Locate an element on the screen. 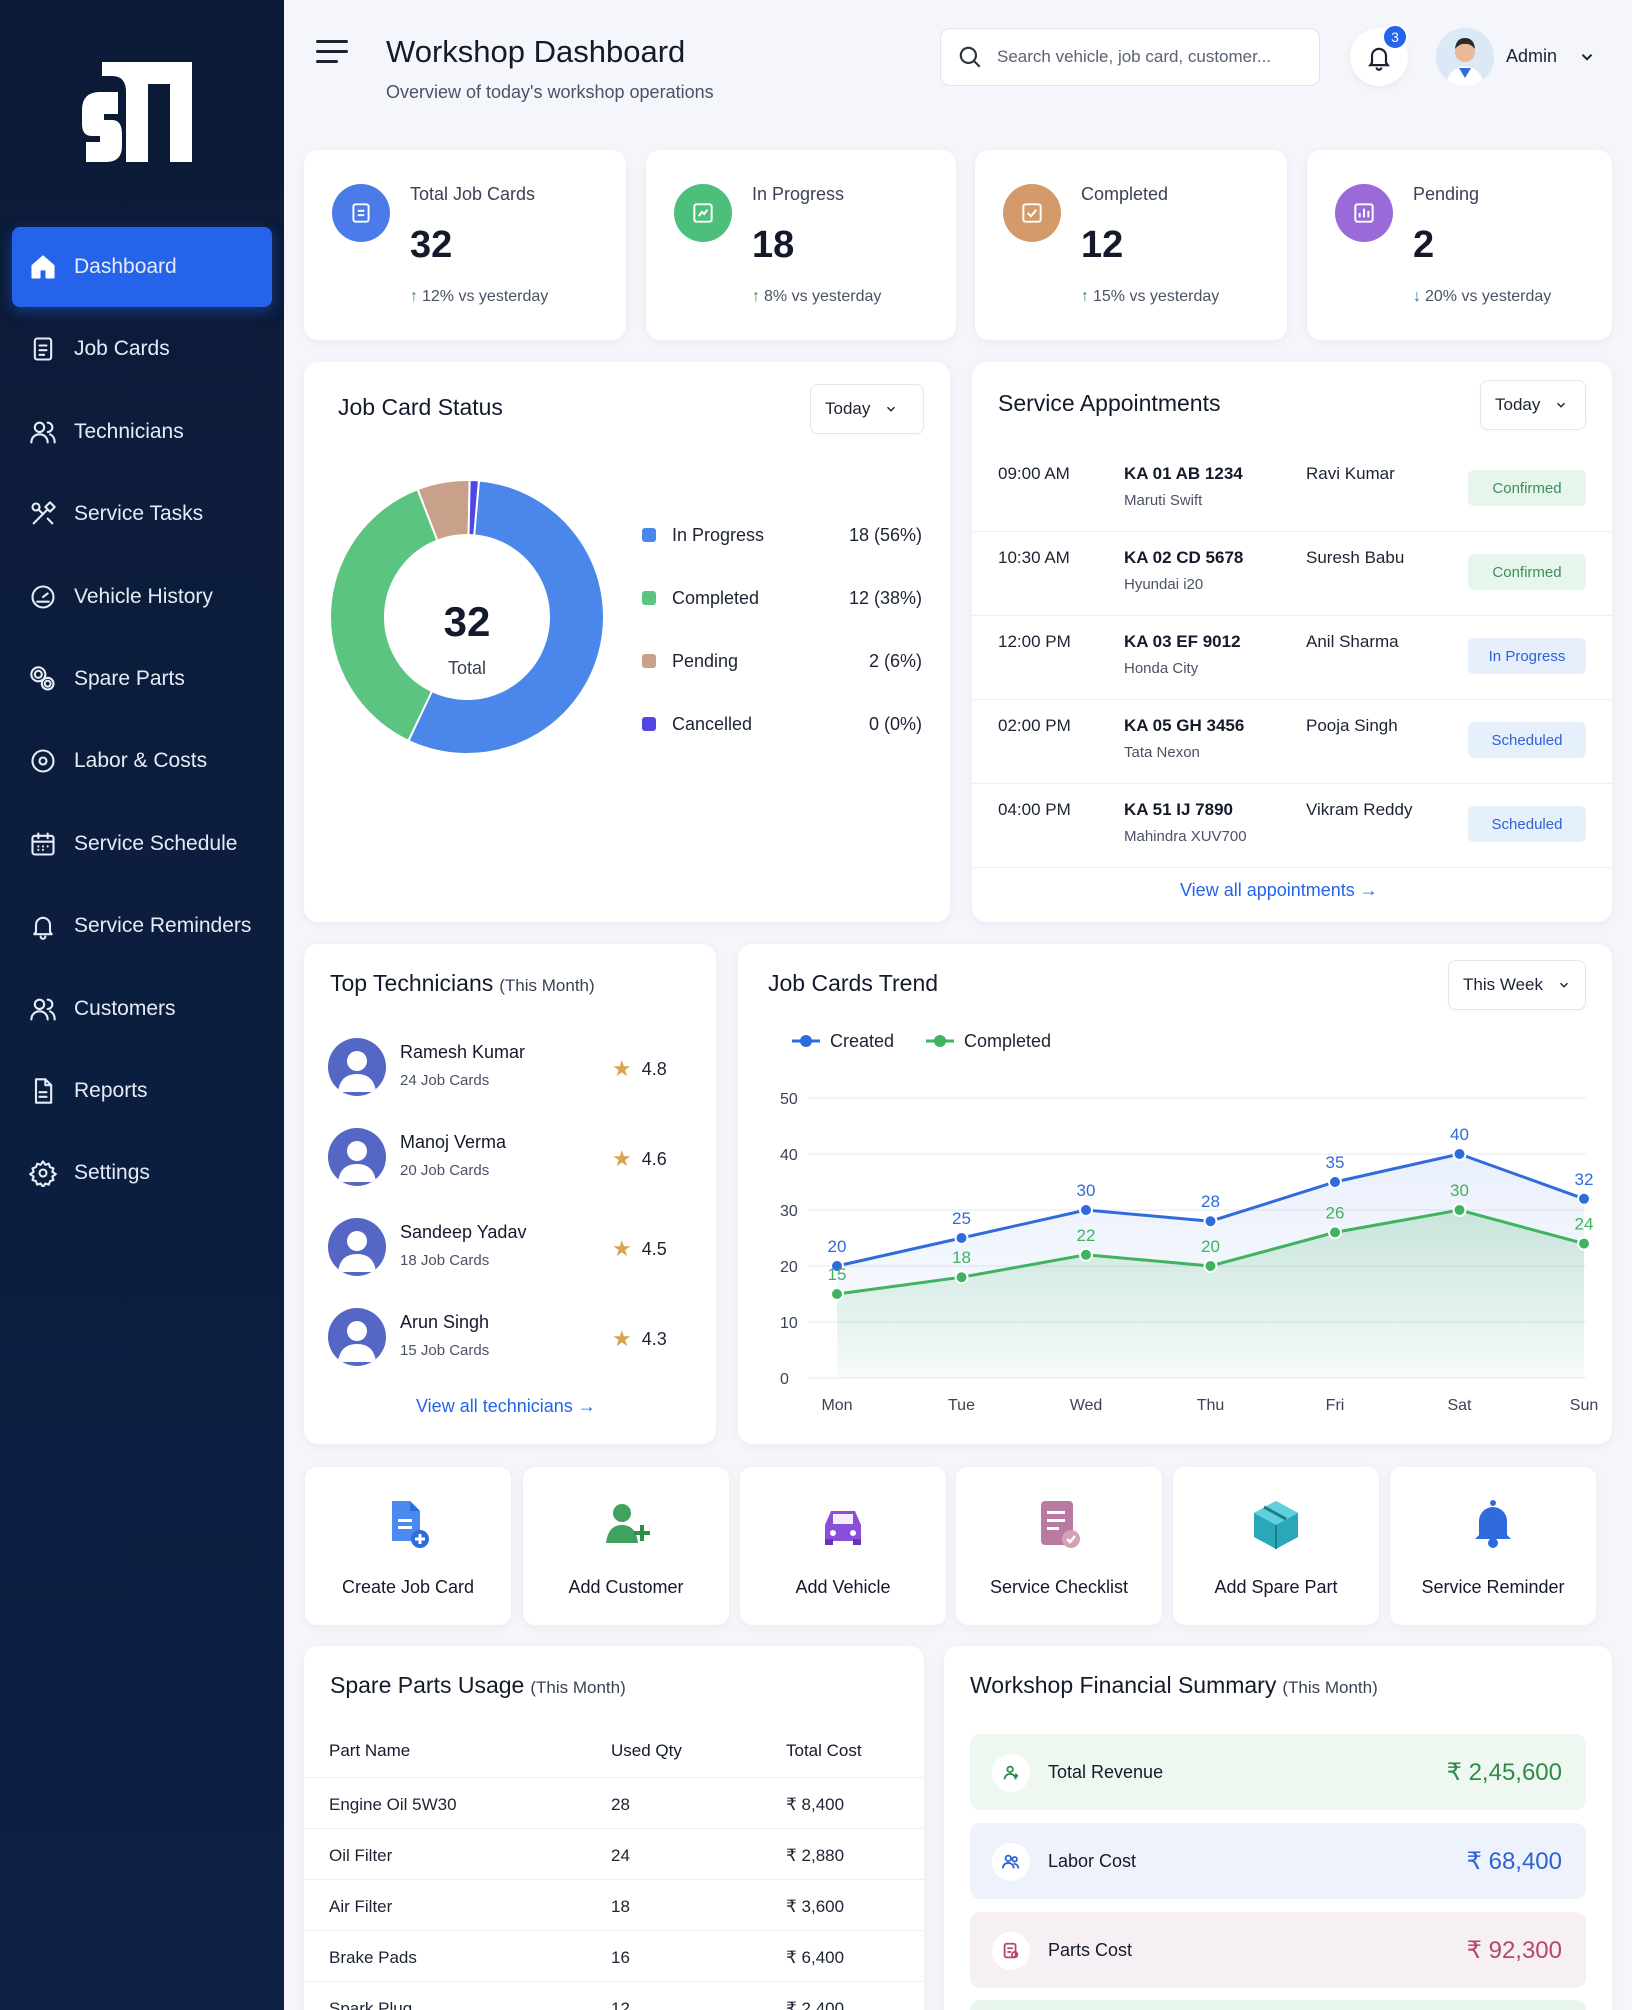 This screenshot has width=1632, height=2010. job-status-filter-label: Today is located at coordinates (848, 408).